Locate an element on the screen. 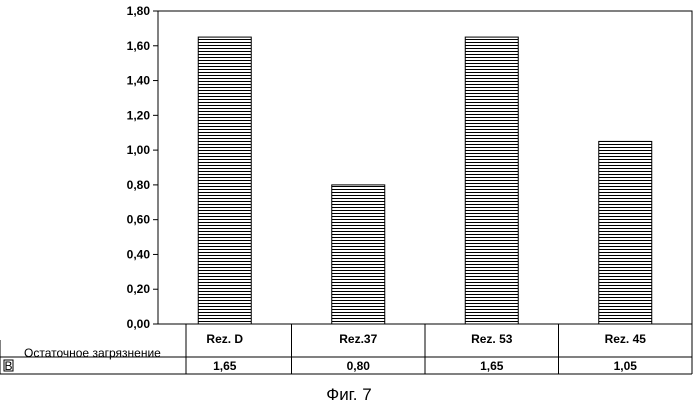 Image resolution: width=699 pixels, height=410 pixels. x-tick-label: Rez. 45 is located at coordinates (626, 339).